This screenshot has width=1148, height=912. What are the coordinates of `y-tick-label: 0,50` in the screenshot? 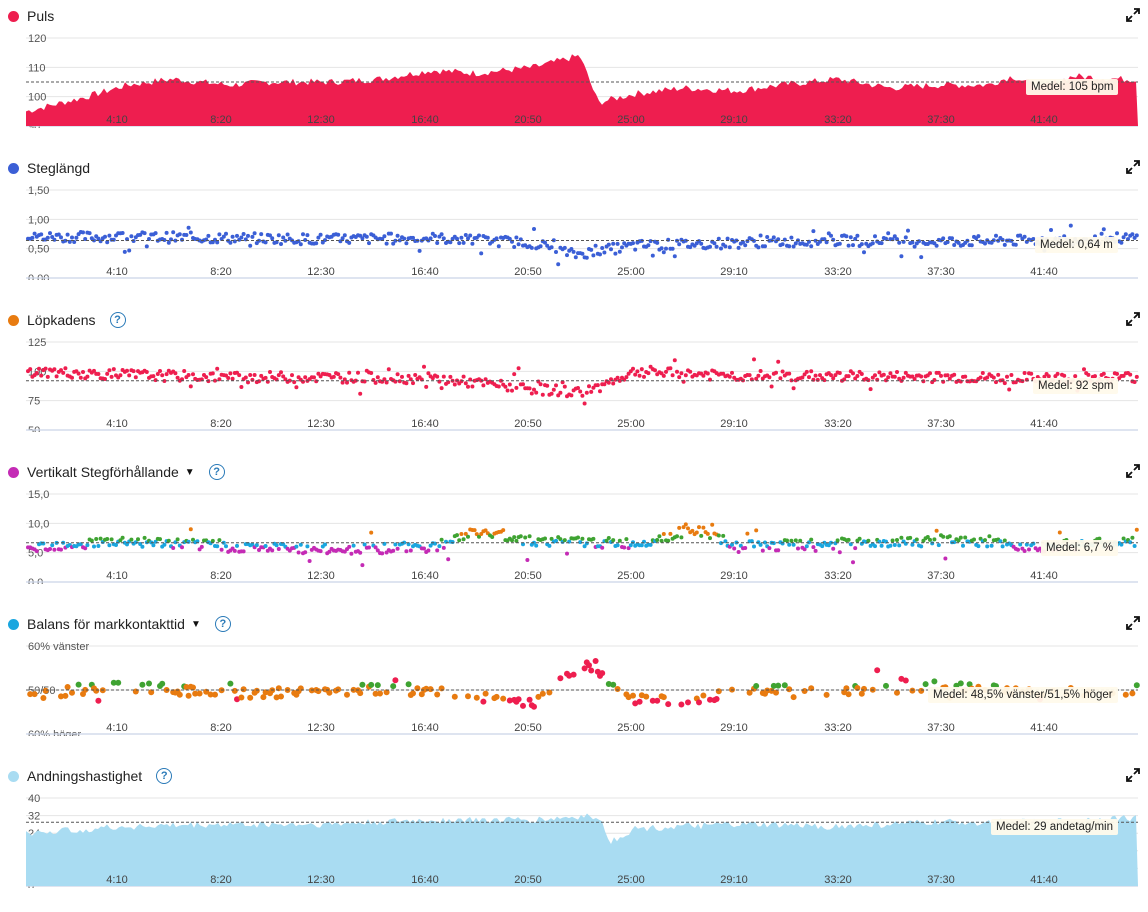 It's located at (38, 250).